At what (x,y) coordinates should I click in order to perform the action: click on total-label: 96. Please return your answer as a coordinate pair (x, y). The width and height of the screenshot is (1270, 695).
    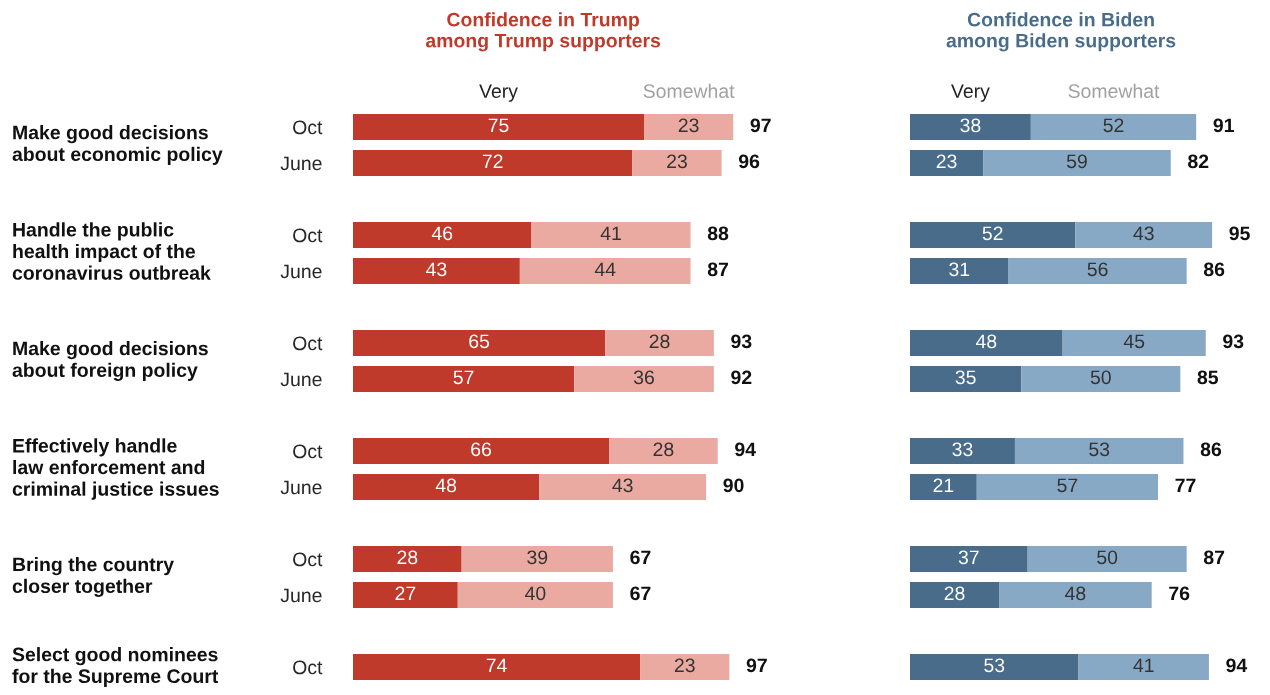
    Looking at the image, I should click on (749, 161).